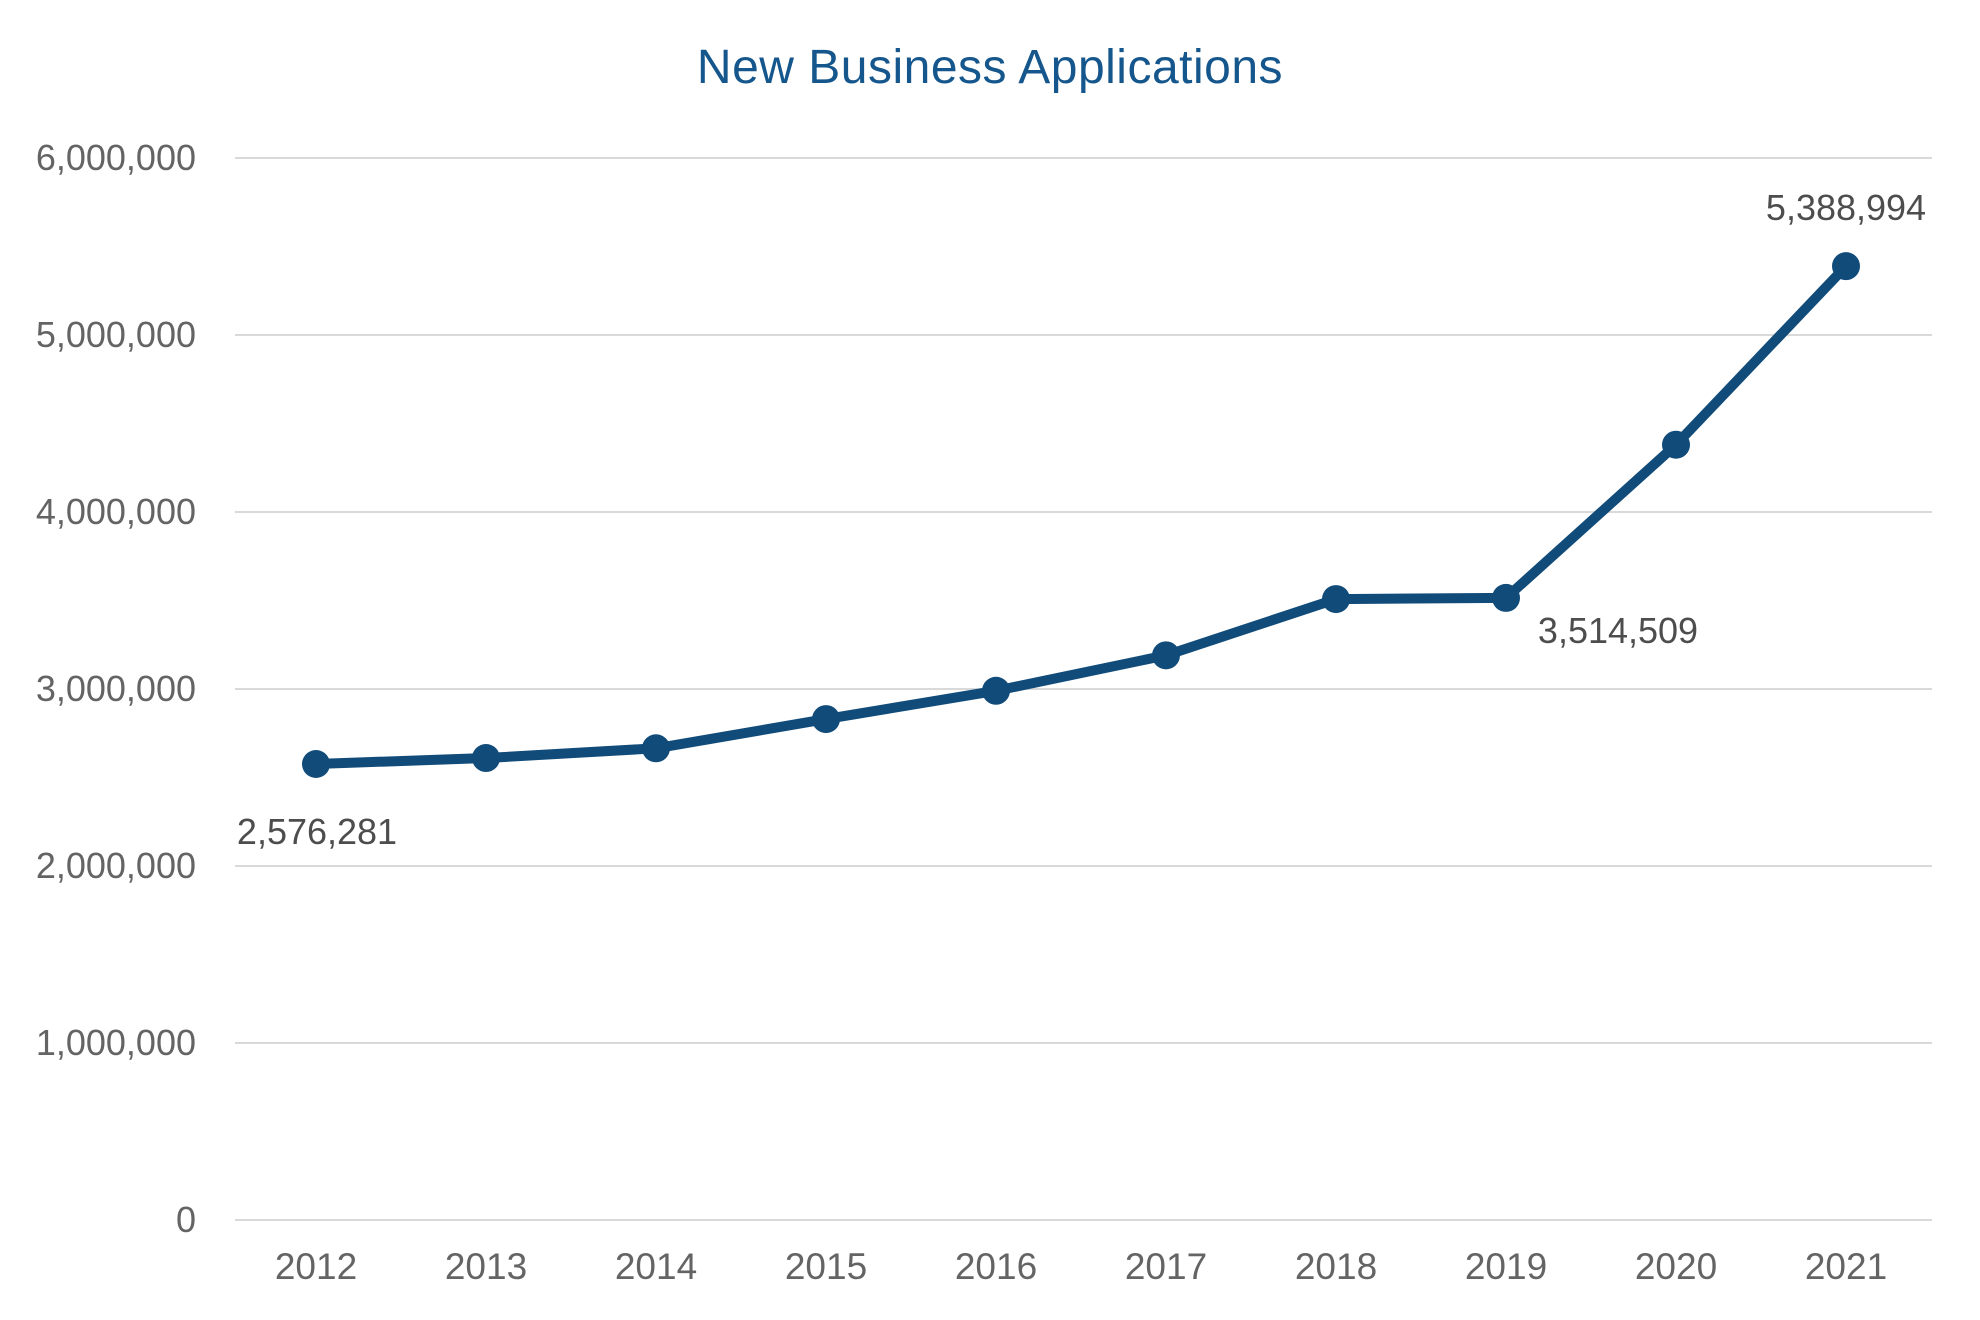  Describe the element at coordinates (316, 1266) in the screenshot. I see `x-tick-label: 2012` at that location.